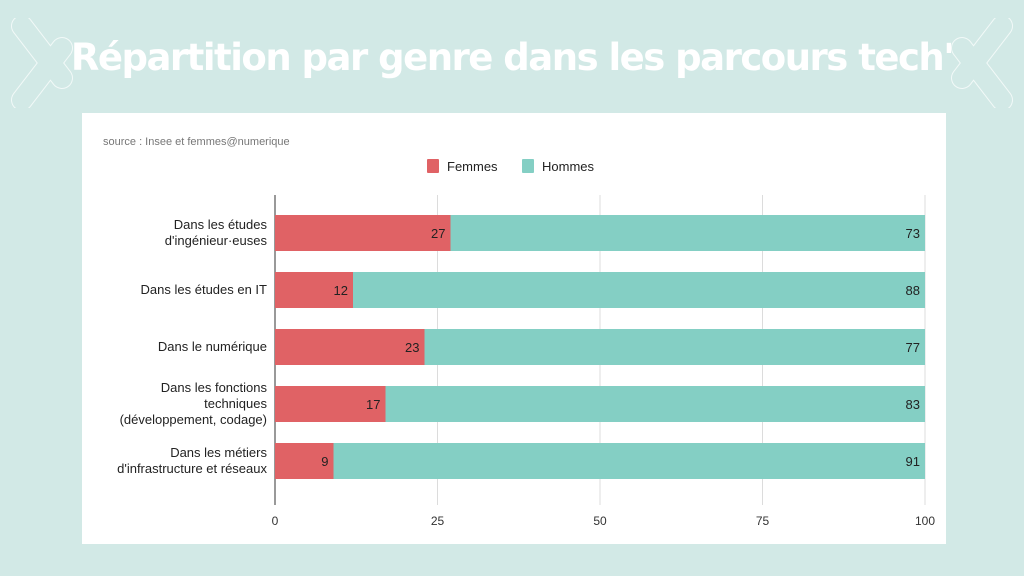  What do you see at coordinates (196, 142) in the screenshot?
I see `source-note: source : Insee et femmes@numerique` at bounding box center [196, 142].